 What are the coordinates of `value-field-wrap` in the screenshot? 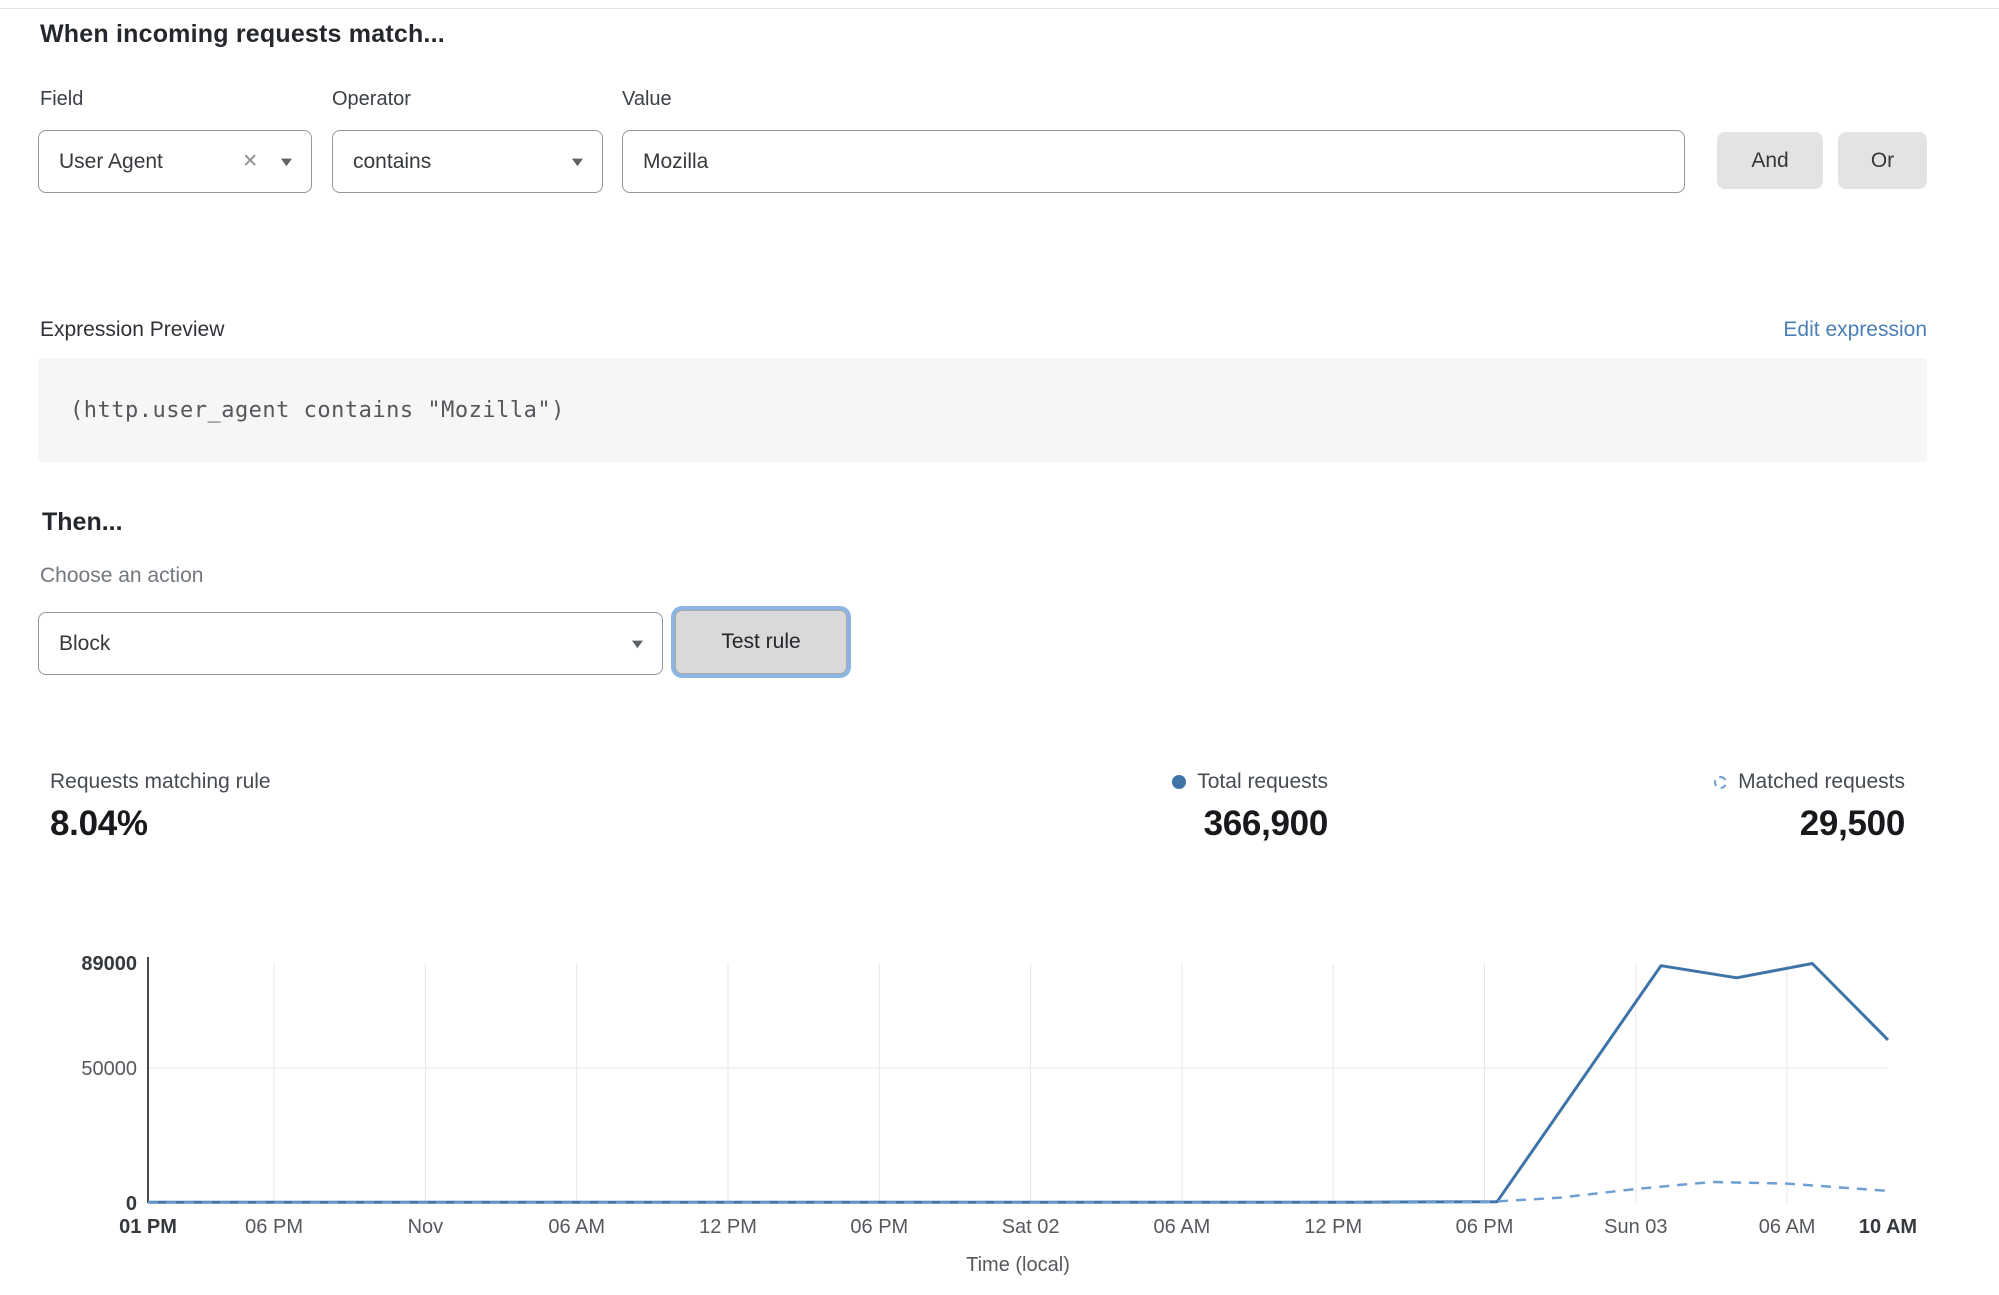 It's located at (1153, 161).